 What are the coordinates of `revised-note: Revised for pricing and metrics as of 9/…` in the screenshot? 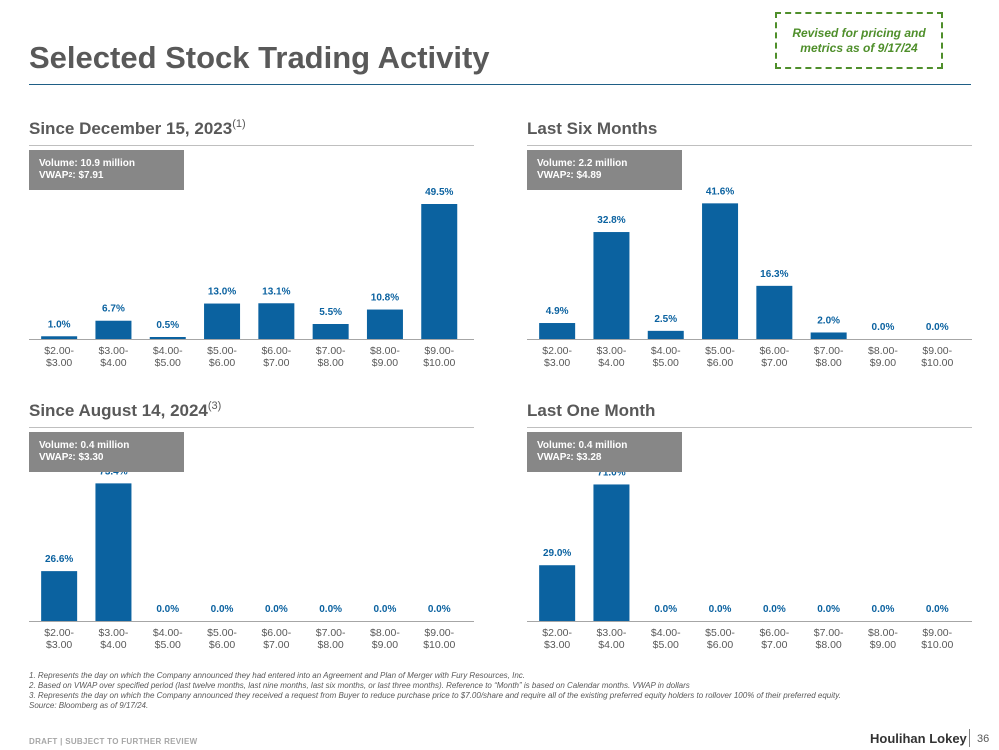 It's located at (859, 40).